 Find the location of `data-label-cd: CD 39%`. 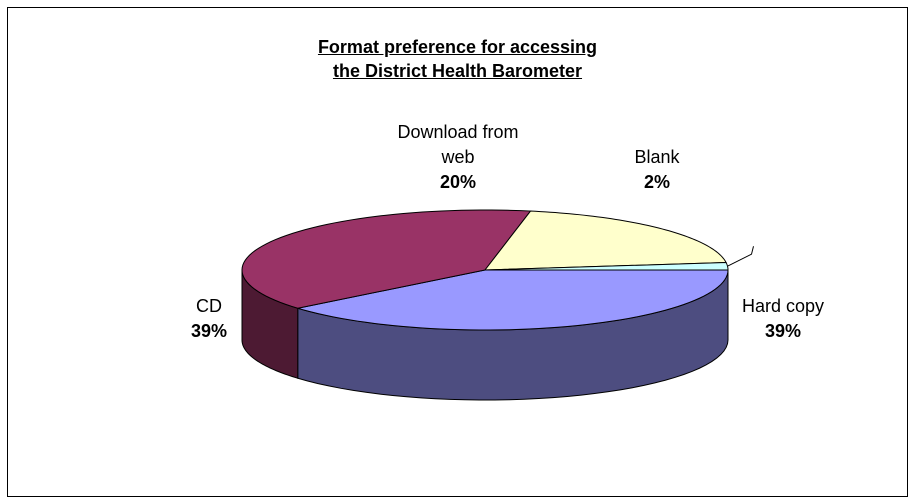

data-label-cd: CD 39% is located at coordinates (209, 319).